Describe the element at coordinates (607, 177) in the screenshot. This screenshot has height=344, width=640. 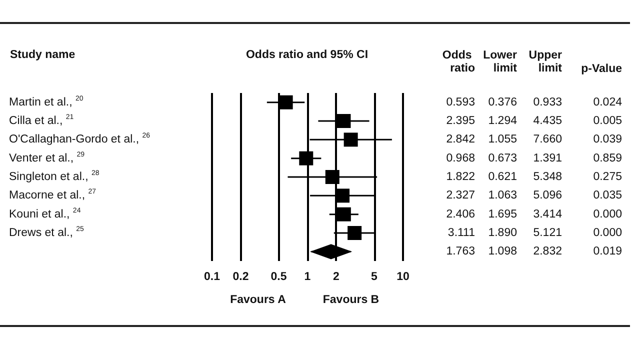
I see `text: 0.275` at that location.